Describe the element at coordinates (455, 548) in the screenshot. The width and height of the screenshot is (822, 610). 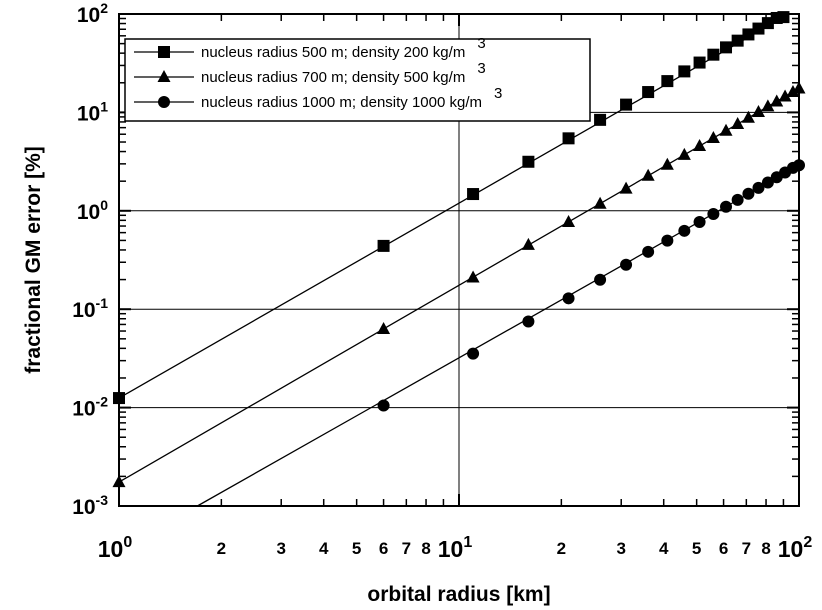
I see `x-tick-label: 10¹` at that location.